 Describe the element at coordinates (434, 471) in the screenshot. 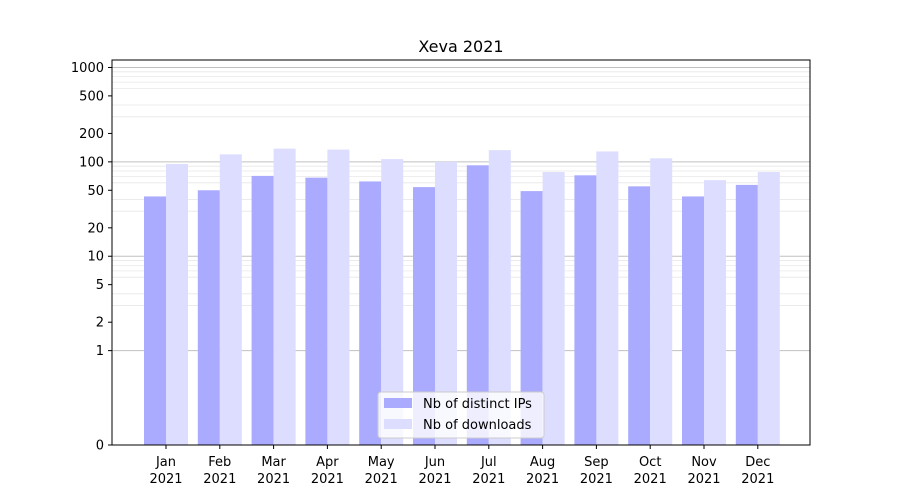

I see `x-tick-label: Jun 2021` at that location.